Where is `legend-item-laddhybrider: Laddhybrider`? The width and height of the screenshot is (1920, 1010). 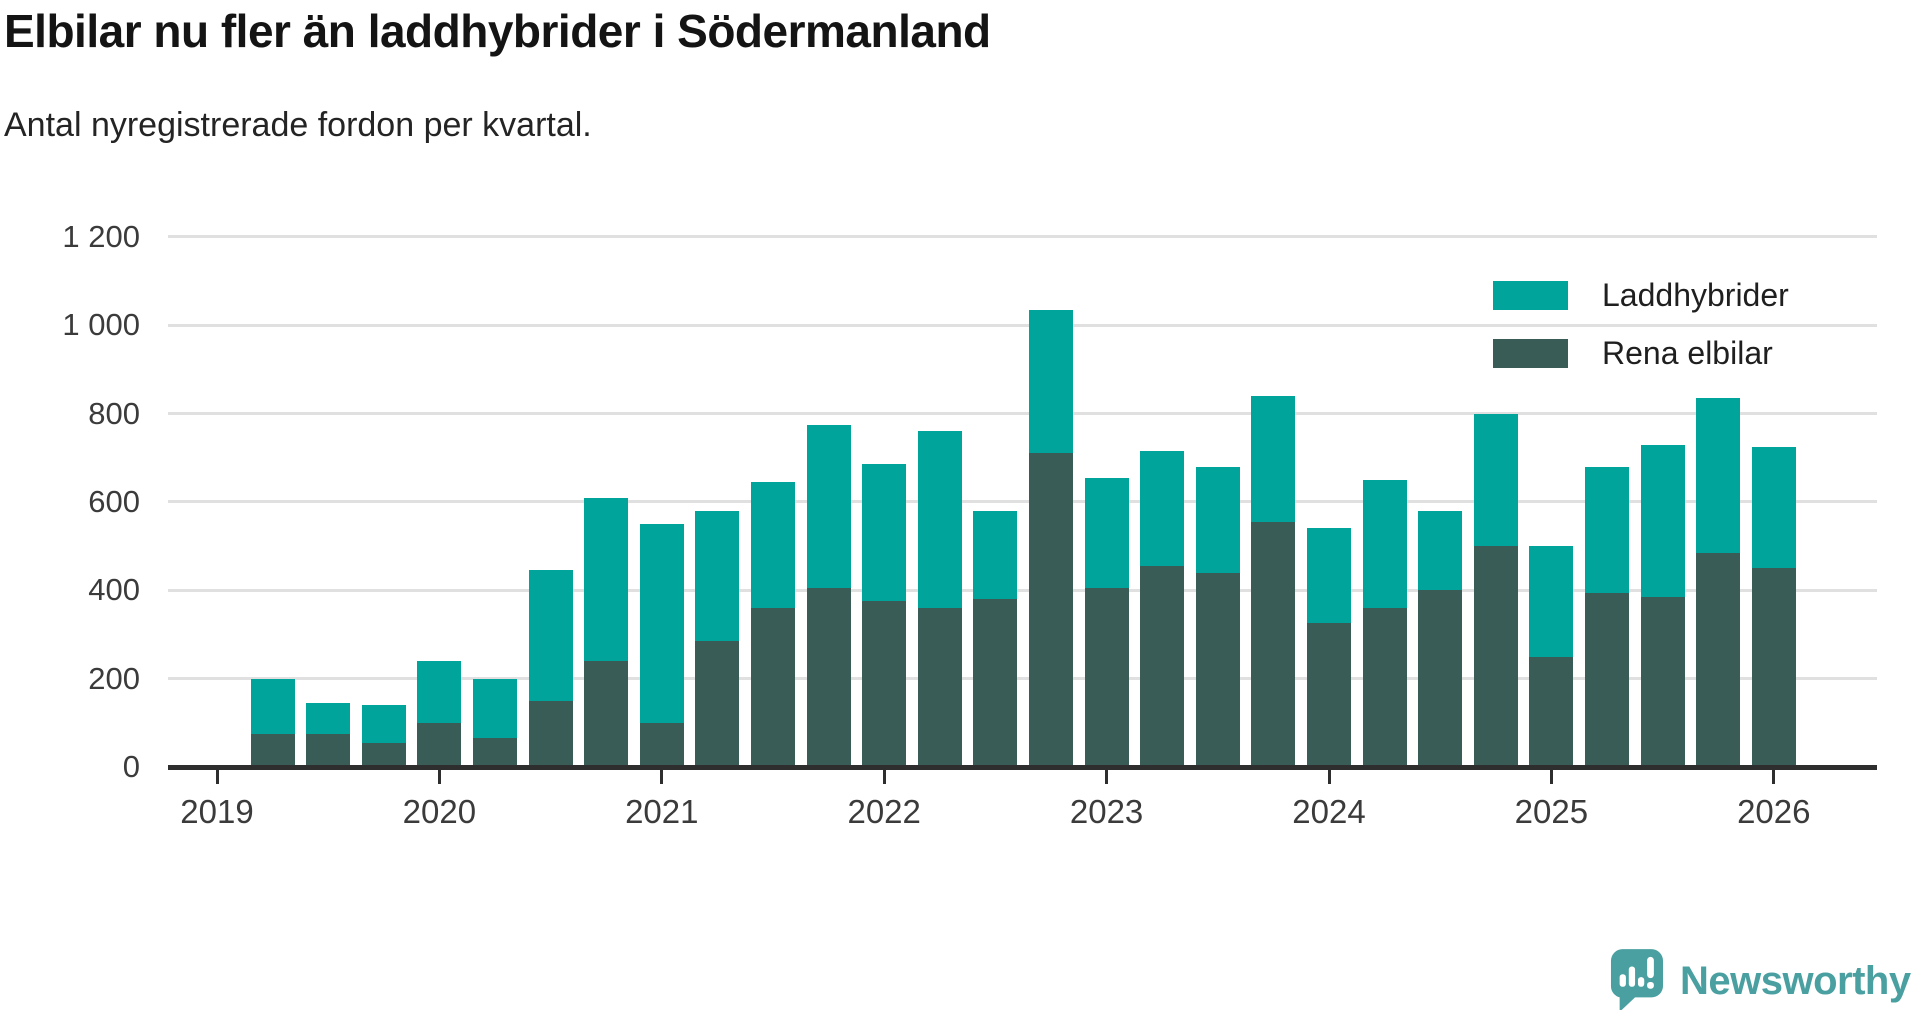 legend-item-laddhybrider: Laddhybrider is located at coordinates (1641, 295).